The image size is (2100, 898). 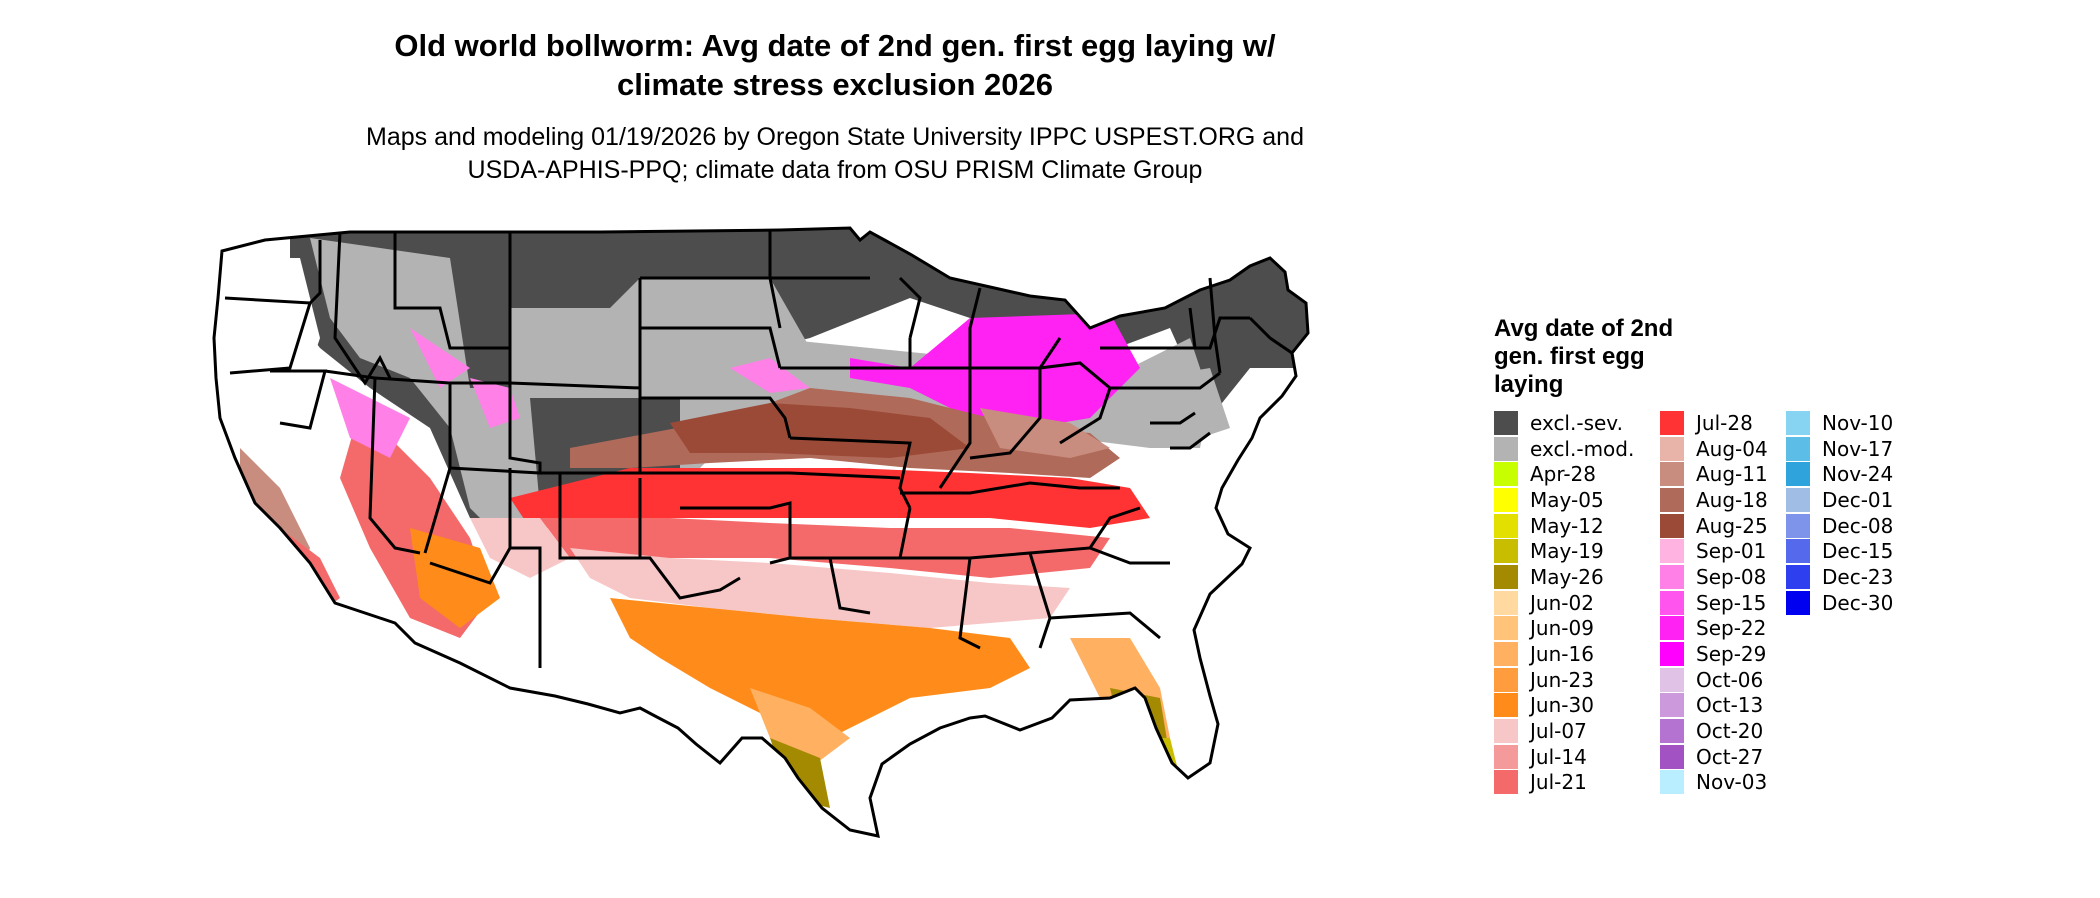 What do you see at coordinates (1858, 422) in the screenshot?
I see `legend-label: Nov-10` at bounding box center [1858, 422].